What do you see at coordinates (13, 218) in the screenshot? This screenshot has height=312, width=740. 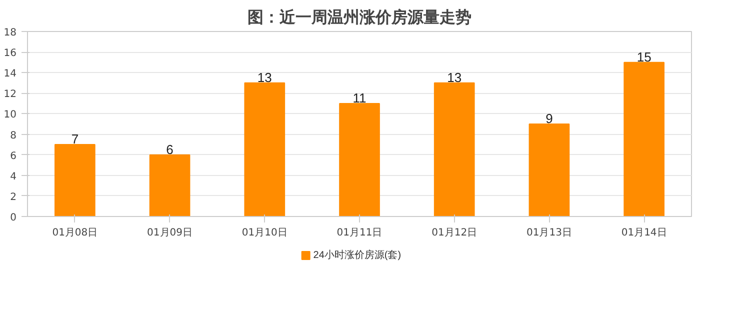 I see `y-tick-label: 0` at bounding box center [13, 218].